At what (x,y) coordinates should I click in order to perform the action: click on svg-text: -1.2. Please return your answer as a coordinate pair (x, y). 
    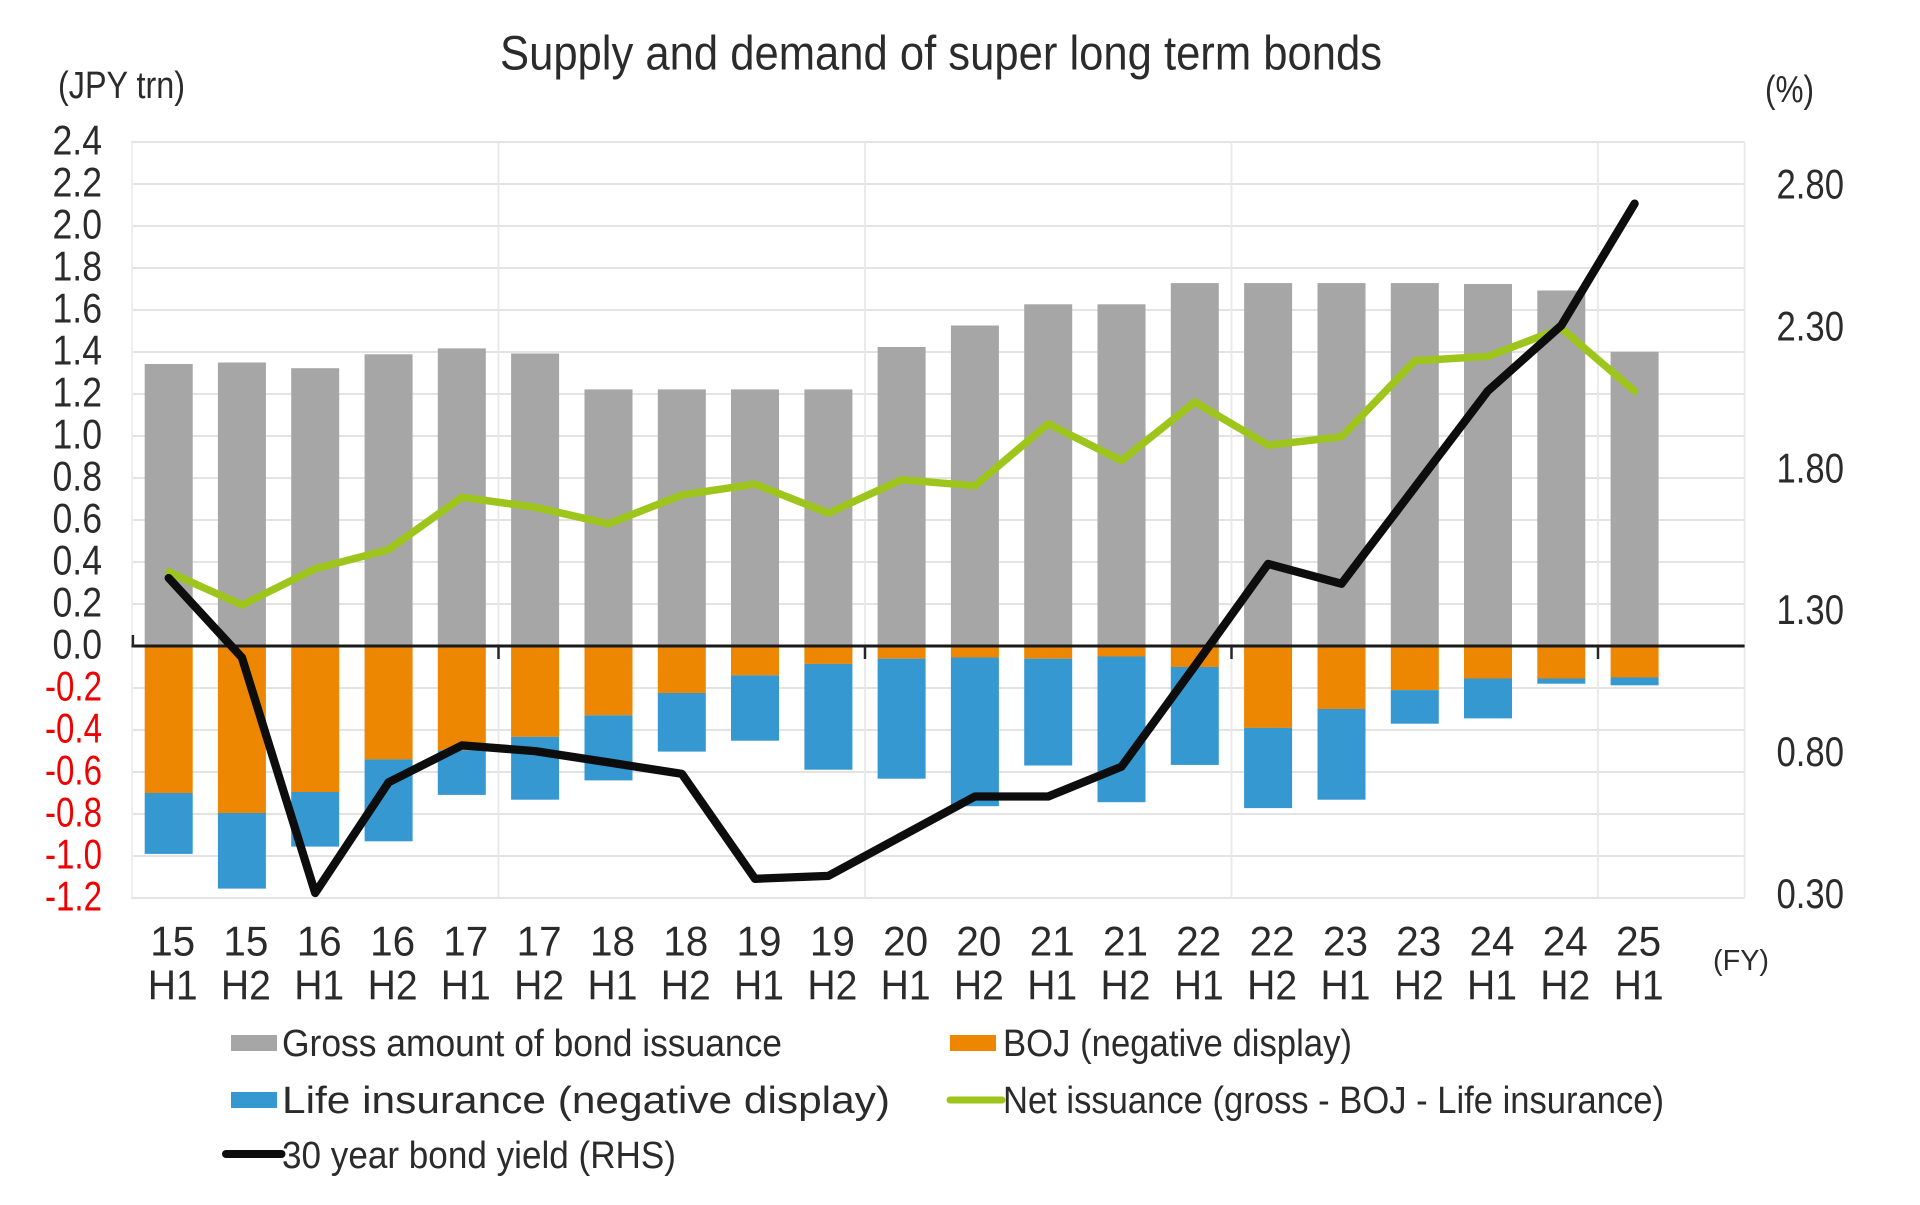
    Looking at the image, I should click on (73, 896).